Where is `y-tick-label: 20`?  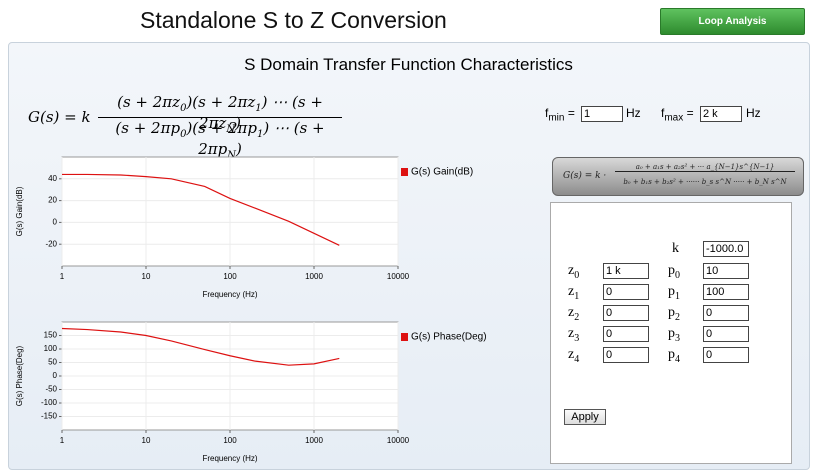 y-tick-label: 20 is located at coordinates (52, 200).